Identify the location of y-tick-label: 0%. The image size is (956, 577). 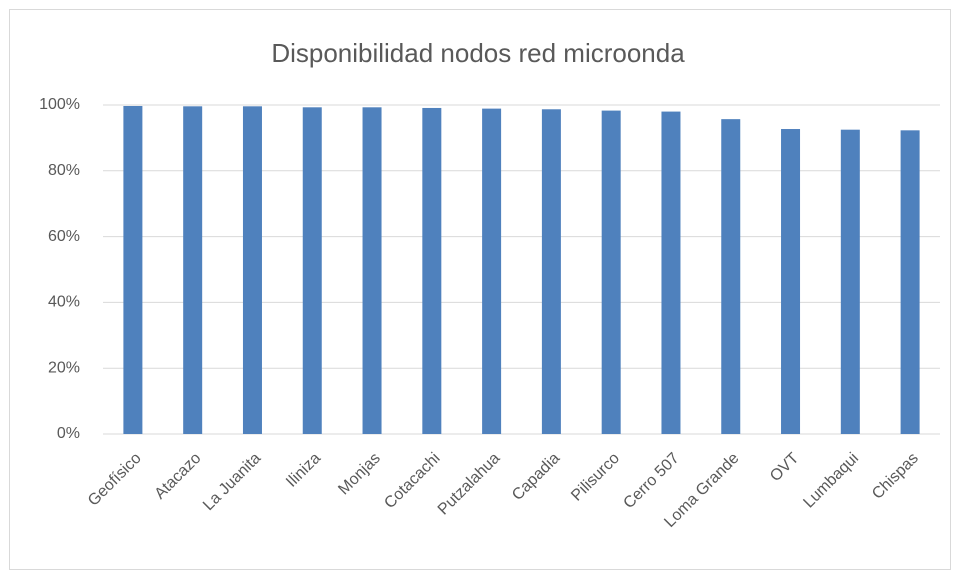
(68, 433).